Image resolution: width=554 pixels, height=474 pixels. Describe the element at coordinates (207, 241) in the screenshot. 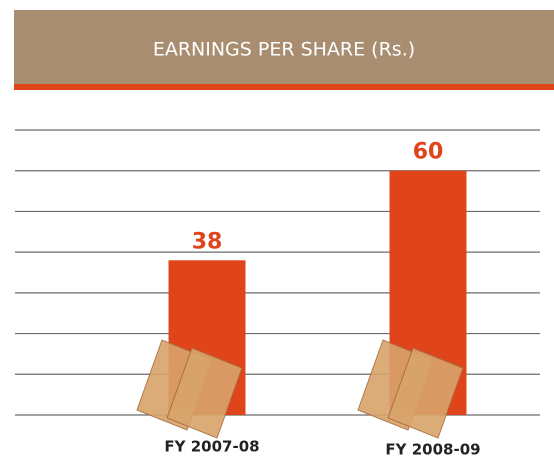

I see `value-label: 38` at that location.